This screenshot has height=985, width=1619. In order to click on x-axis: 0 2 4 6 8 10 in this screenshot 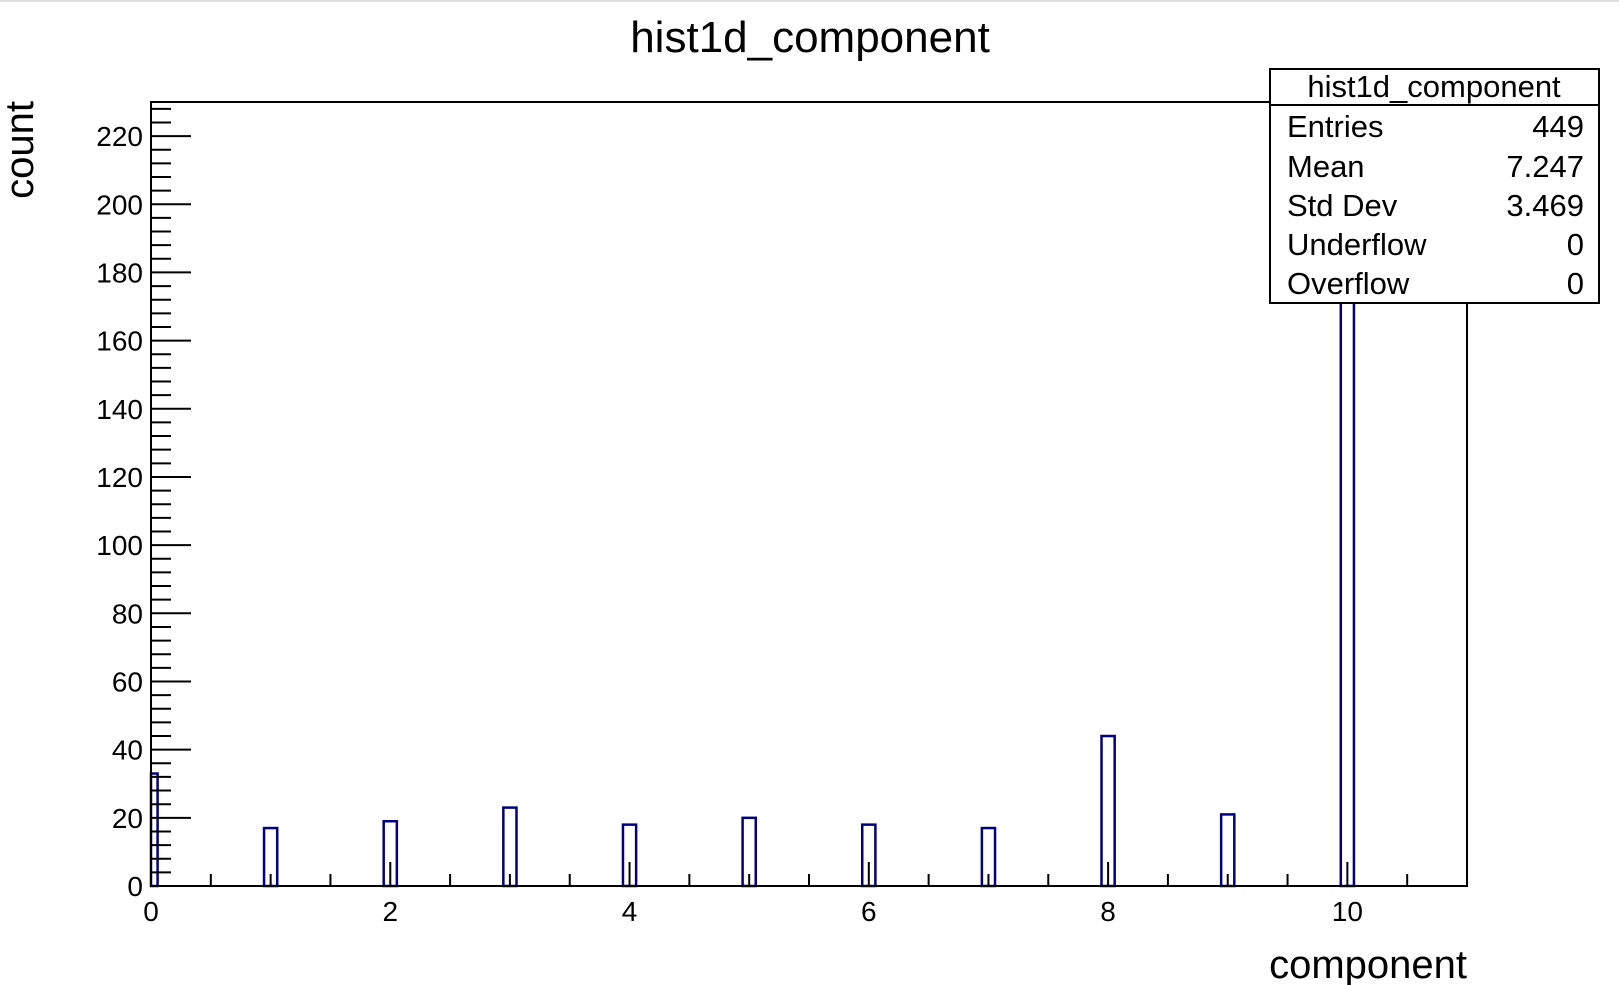, I will do `click(805, 894)`.